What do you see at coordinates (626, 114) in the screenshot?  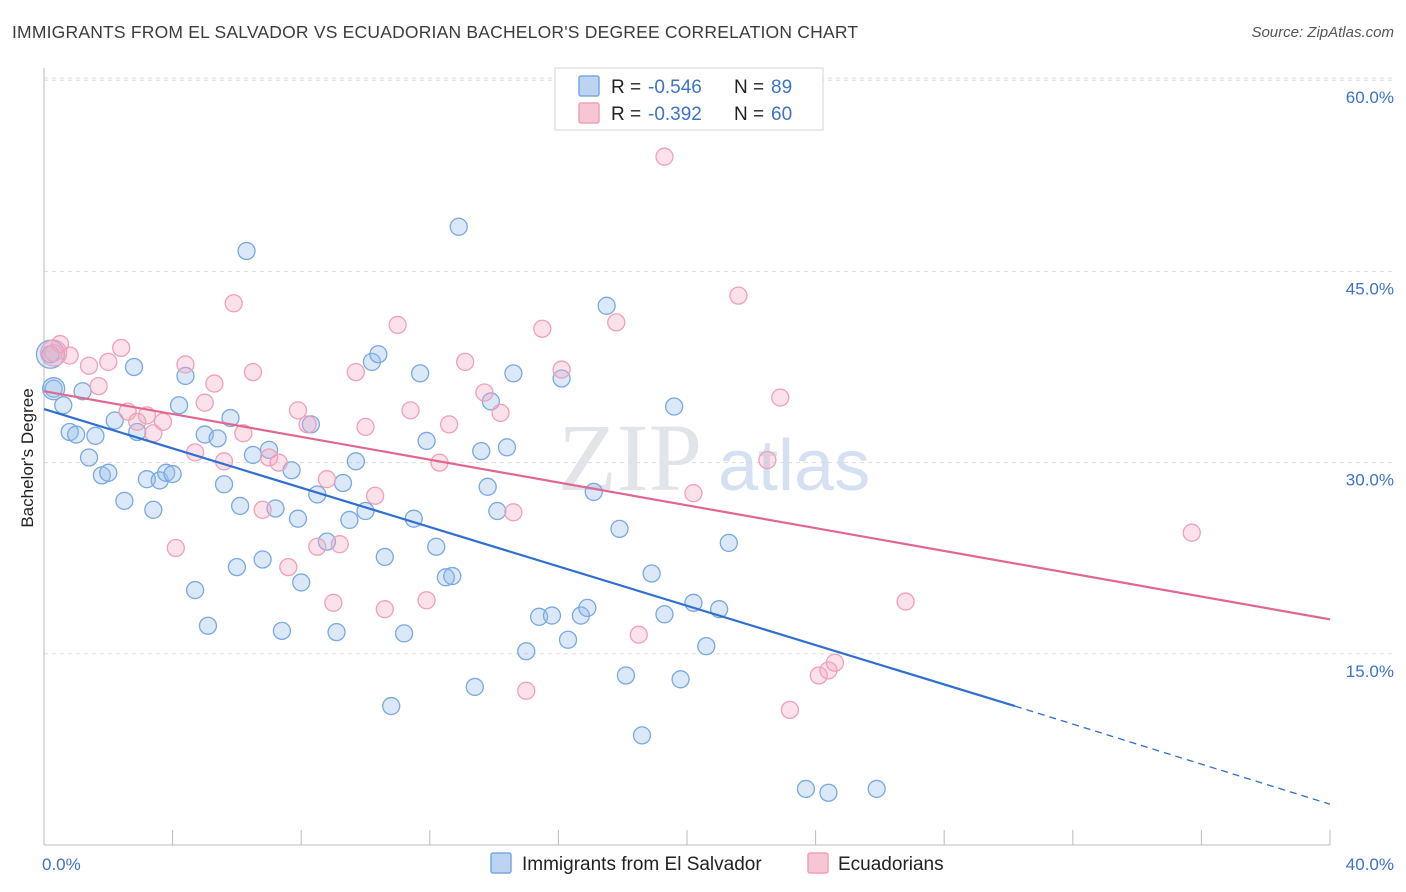 I see `legend-r-label-pink: R =` at bounding box center [626, 114].